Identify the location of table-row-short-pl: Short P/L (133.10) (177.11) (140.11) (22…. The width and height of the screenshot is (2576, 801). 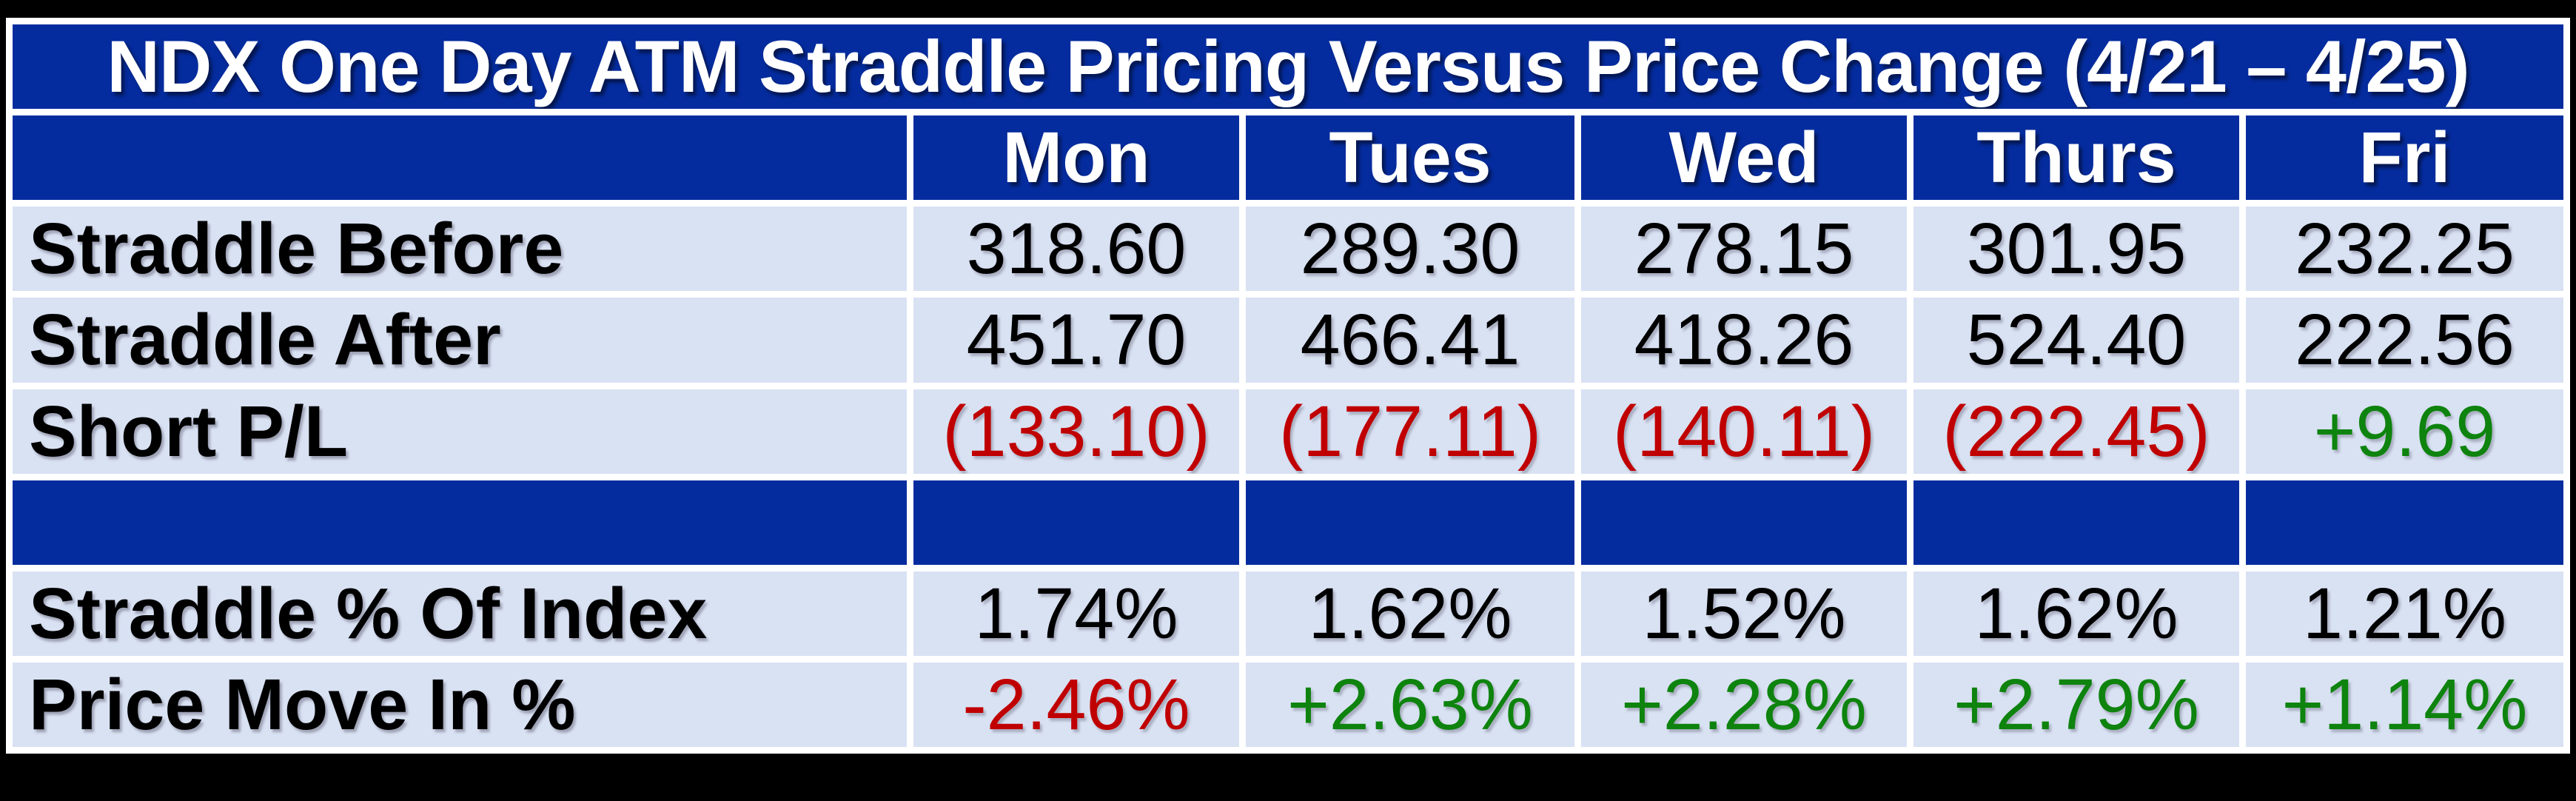
(1288, 431).